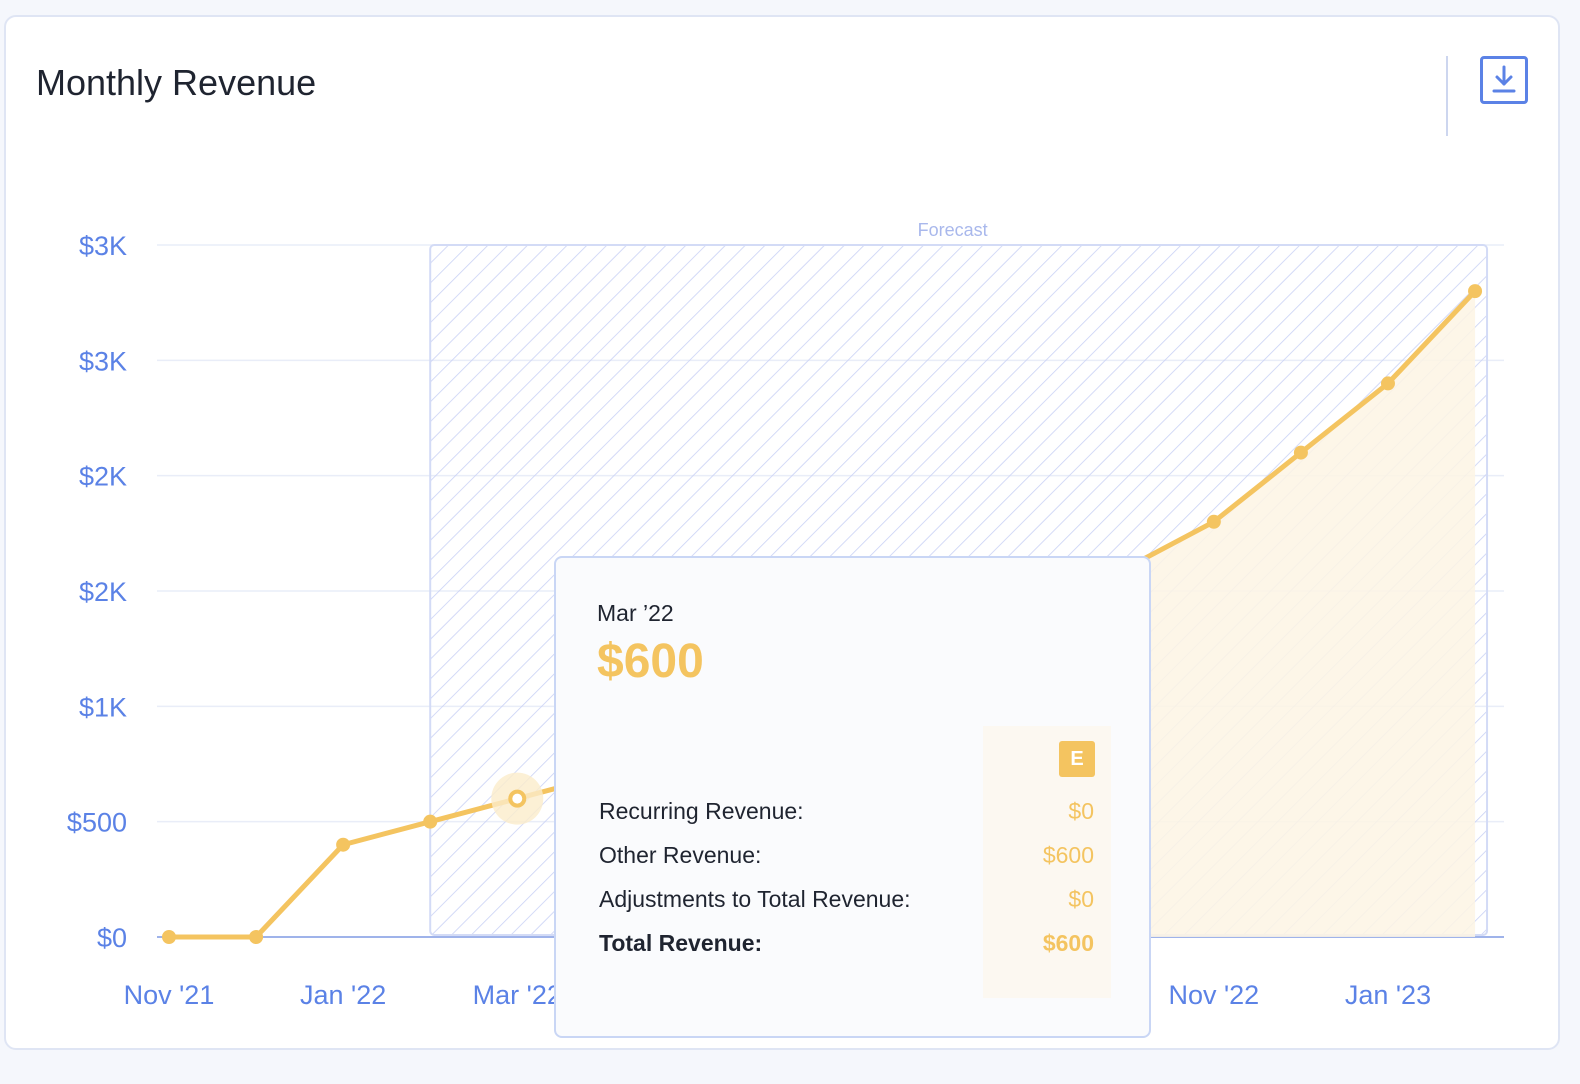  What do you see at coordinates (103, 707) in the screenshot?
I see `y-tick-label: $1K` at bounding box center [103, 707].